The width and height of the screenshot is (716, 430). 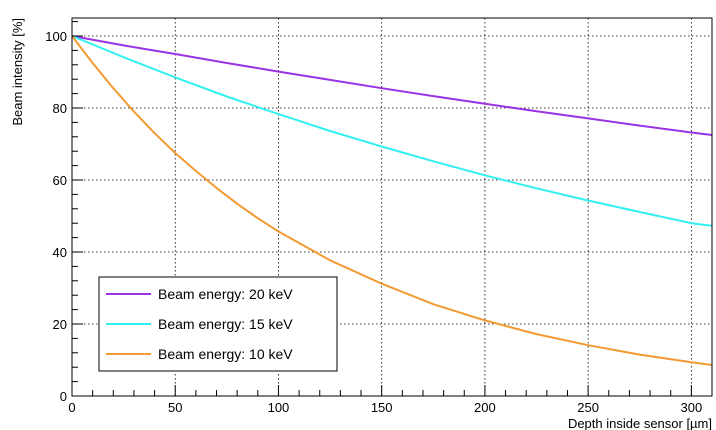 What do you see at coordinates (382, 407) in the screenshot?
I see `x-tick-label: 150` at bounding box center [382, 407].